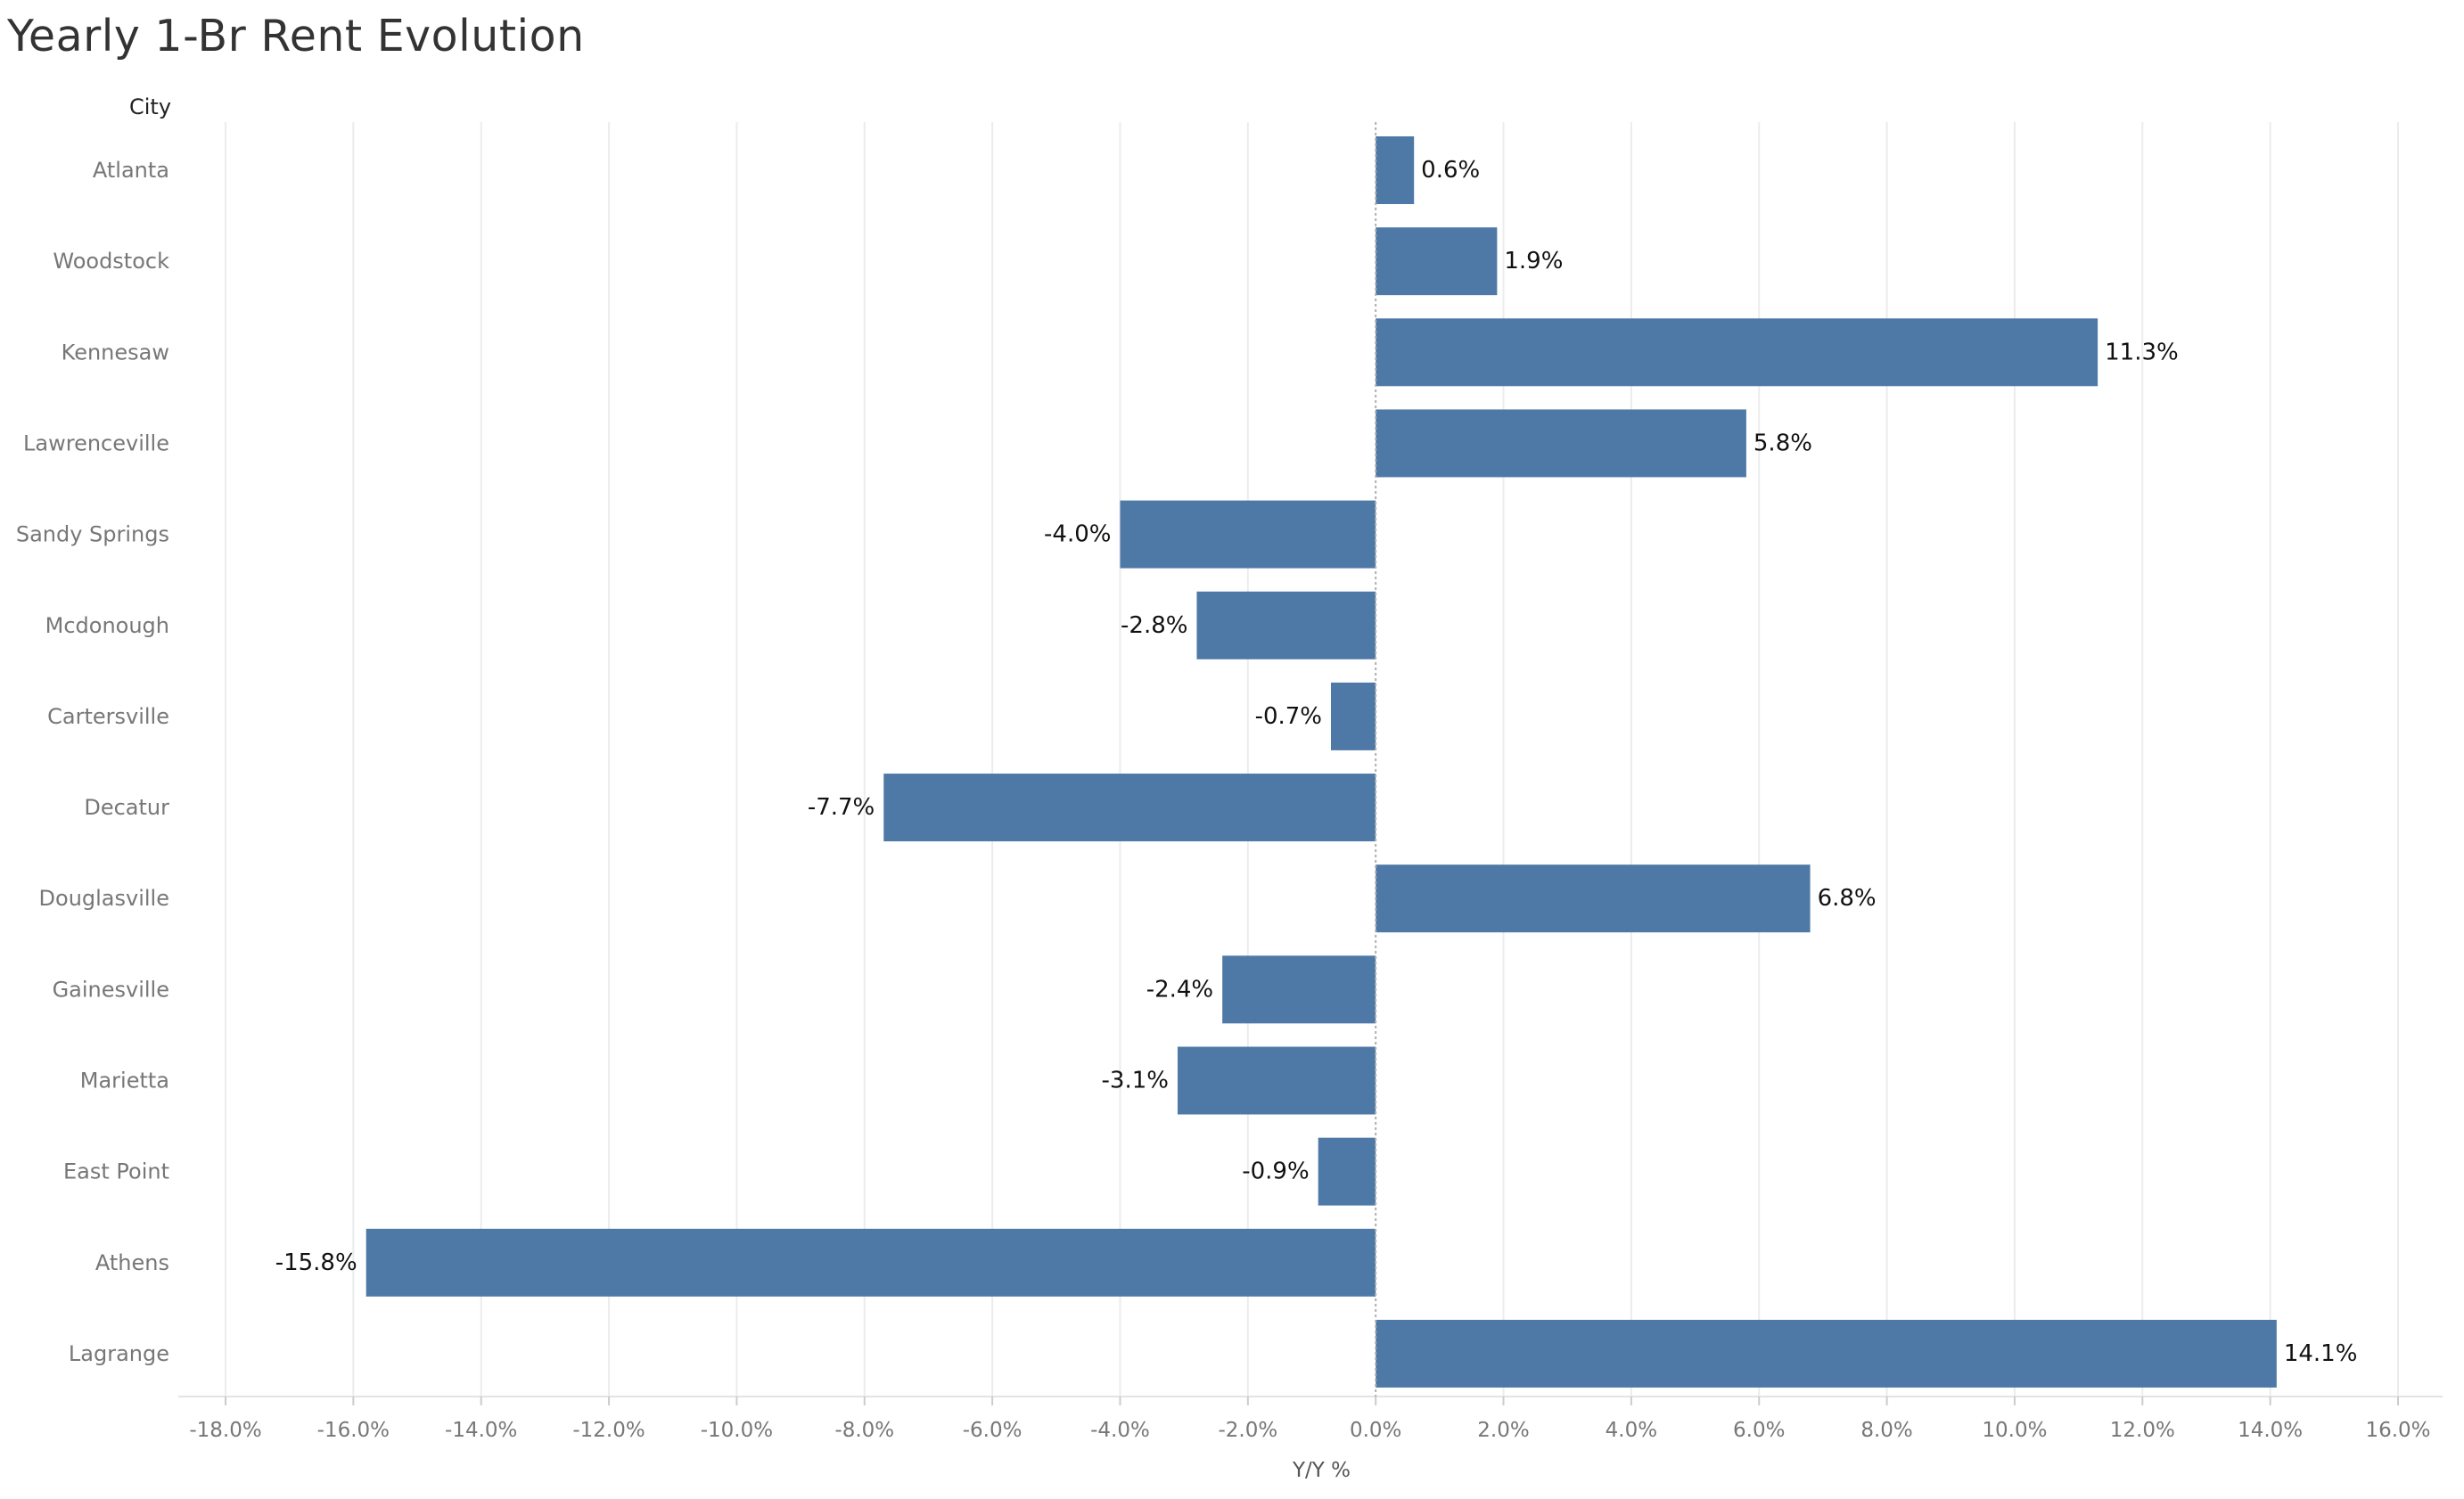 Image resolution: width=2464 pixels, height=1499 pixels. I want to click on bar-atlanta, so click(1395, 170).